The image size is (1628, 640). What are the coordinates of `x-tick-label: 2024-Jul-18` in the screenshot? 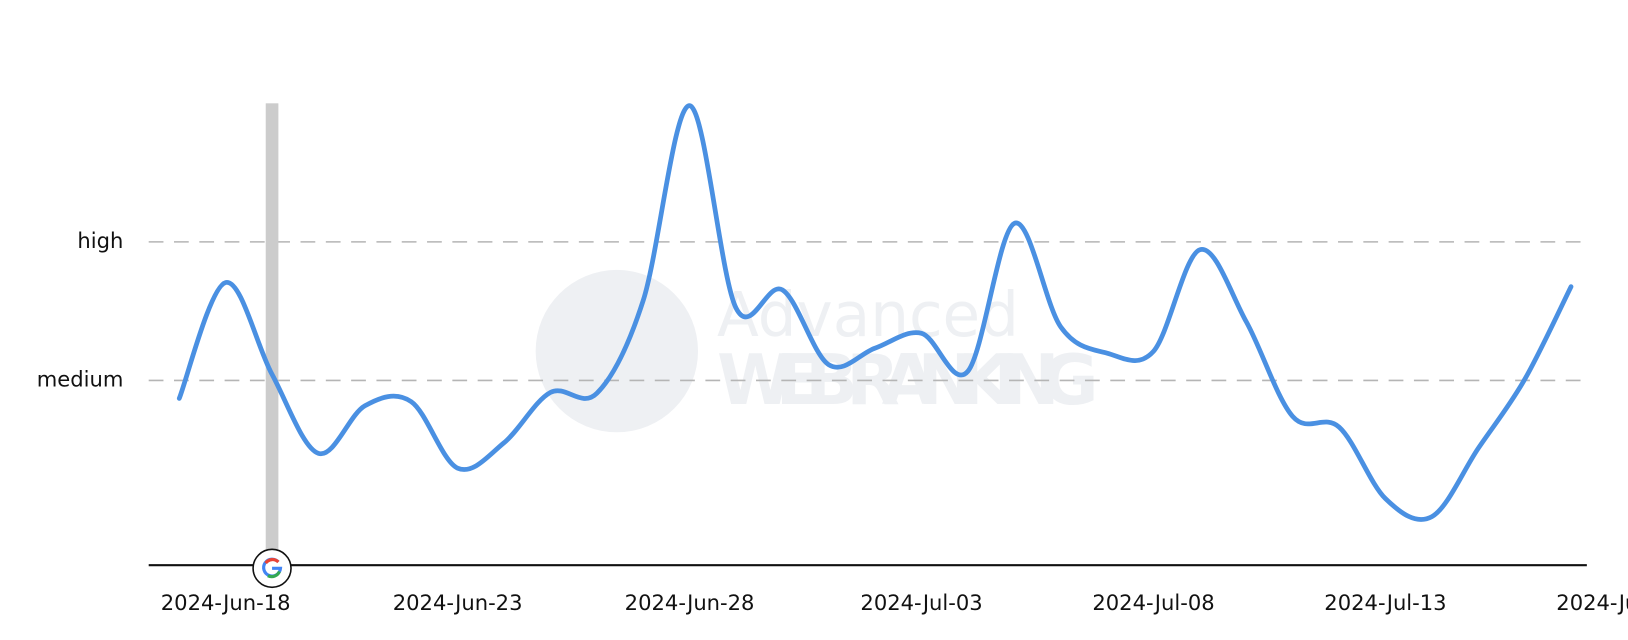 It's located at (1592, 602).